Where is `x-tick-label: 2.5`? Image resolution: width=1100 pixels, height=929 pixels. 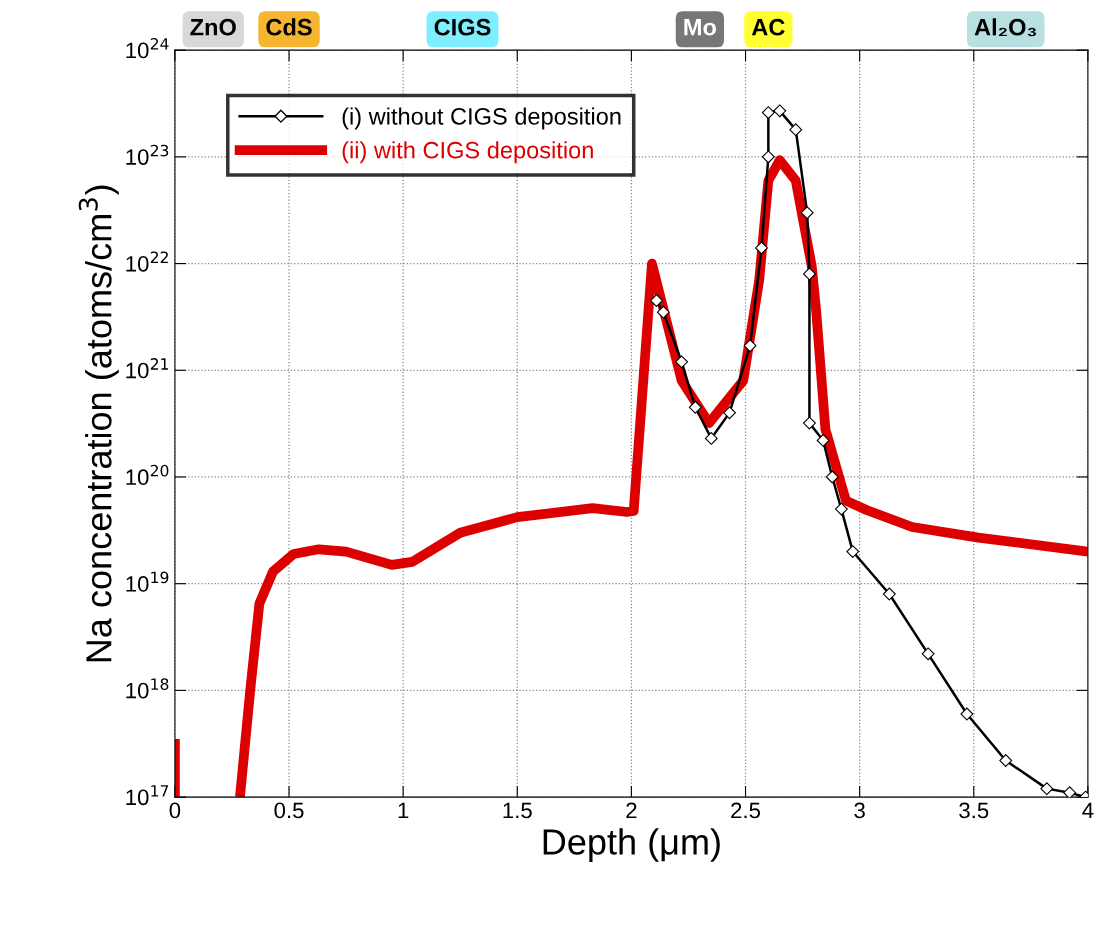
x-tick-label: 2.5 is located at coordinates (746, 810).